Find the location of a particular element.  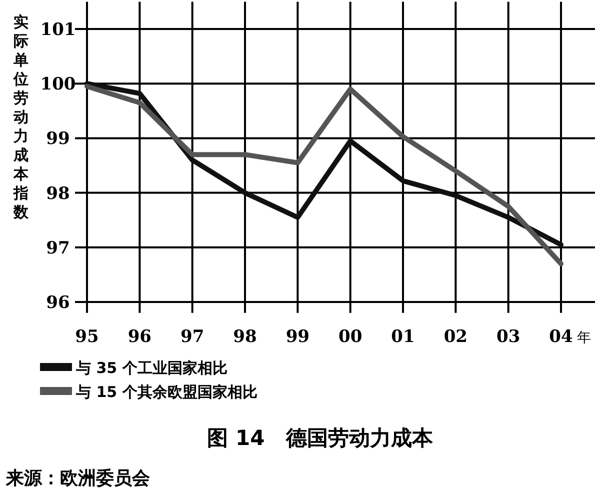

xtick: 98 is located at coordinates (245, 337).